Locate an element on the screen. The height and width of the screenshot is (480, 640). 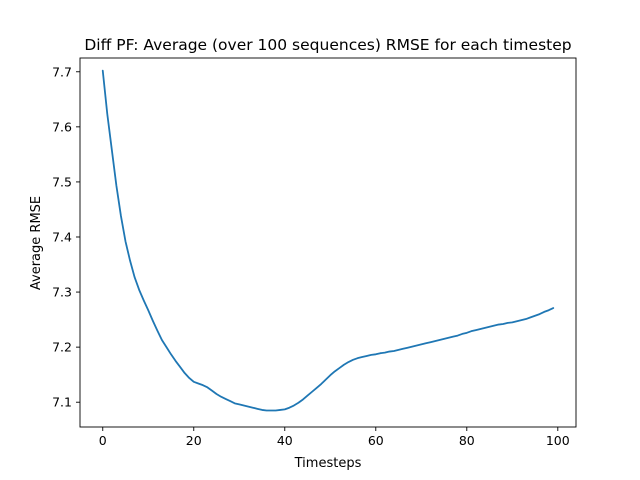
y-tick-label: 7.6 is located at coordinates (62, 126).